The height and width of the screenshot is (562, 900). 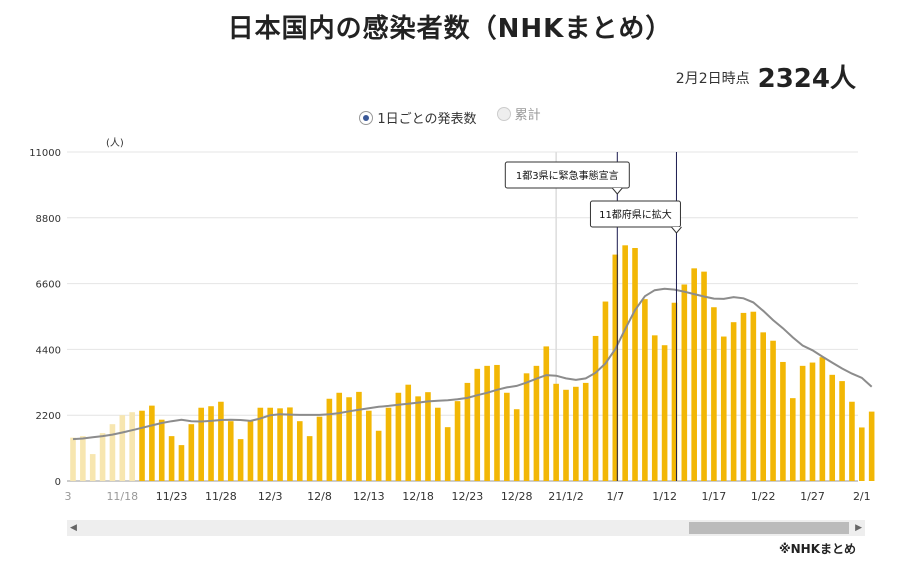 I want to click on chart-scrollbar: ◀ ▶, so click(x=466, y=528).